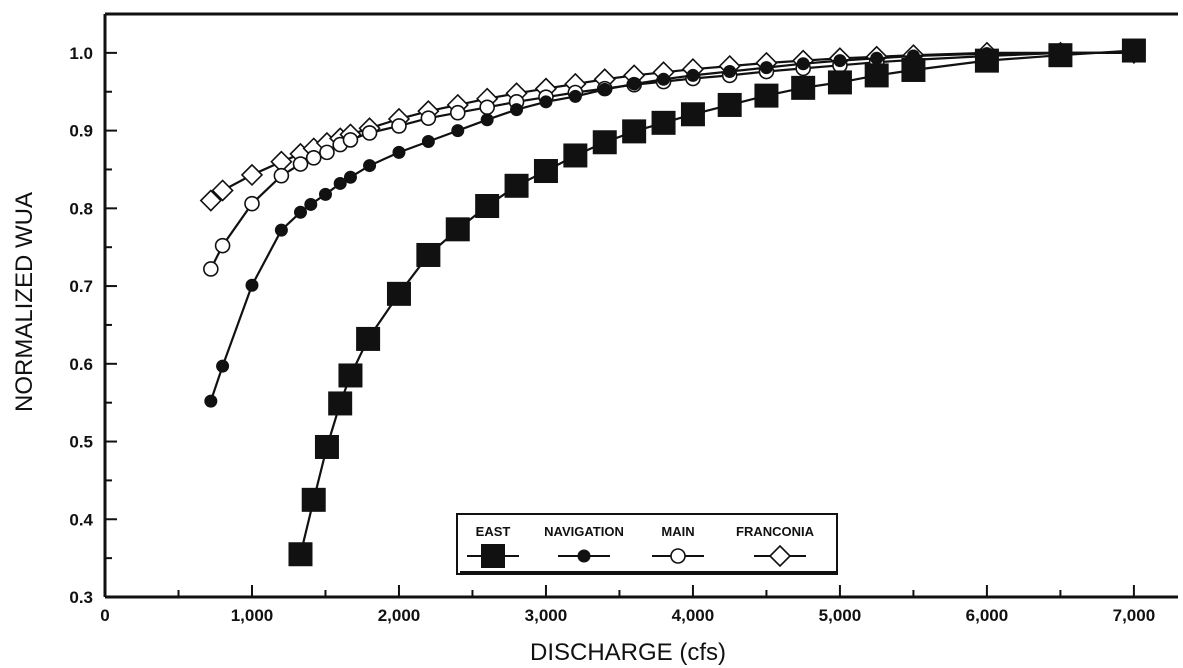  What do you see at coordinates (24, 302) in the screenshot?
I see `y-axis-title: NORMALIZED WUA` at bounding box center [24, 302].